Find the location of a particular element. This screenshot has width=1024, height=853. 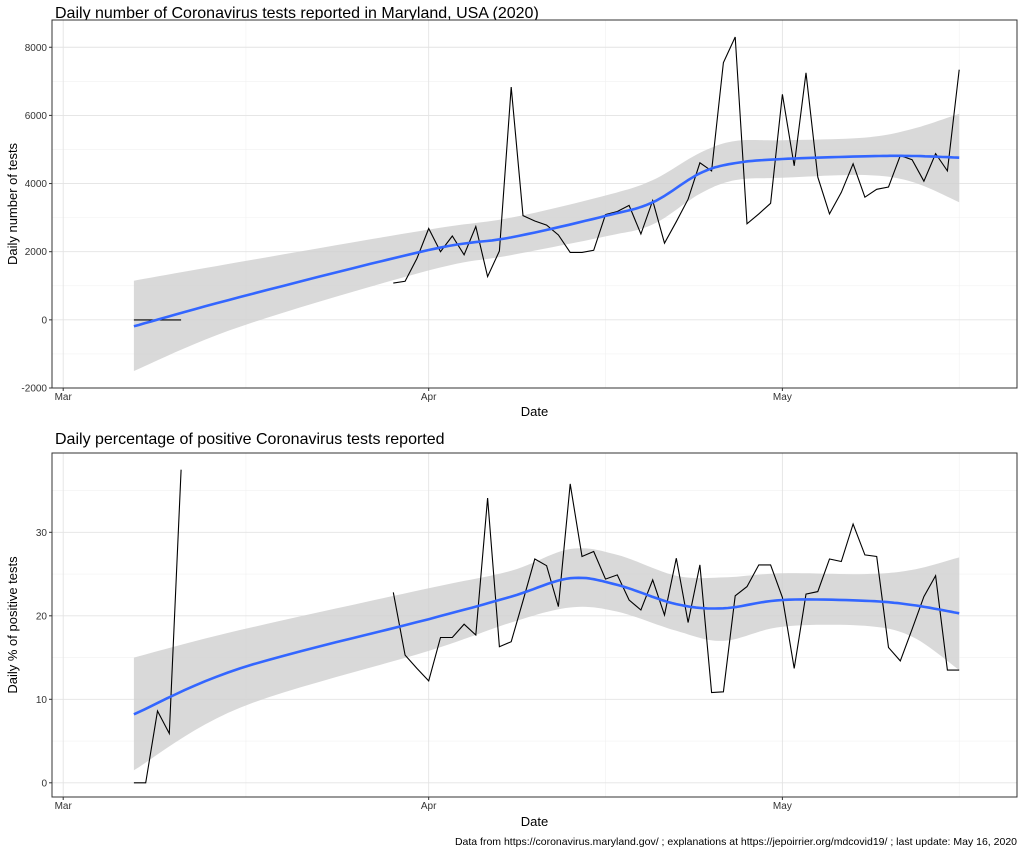

y-tick-label: 8000 is located at coordinates (36, 48).